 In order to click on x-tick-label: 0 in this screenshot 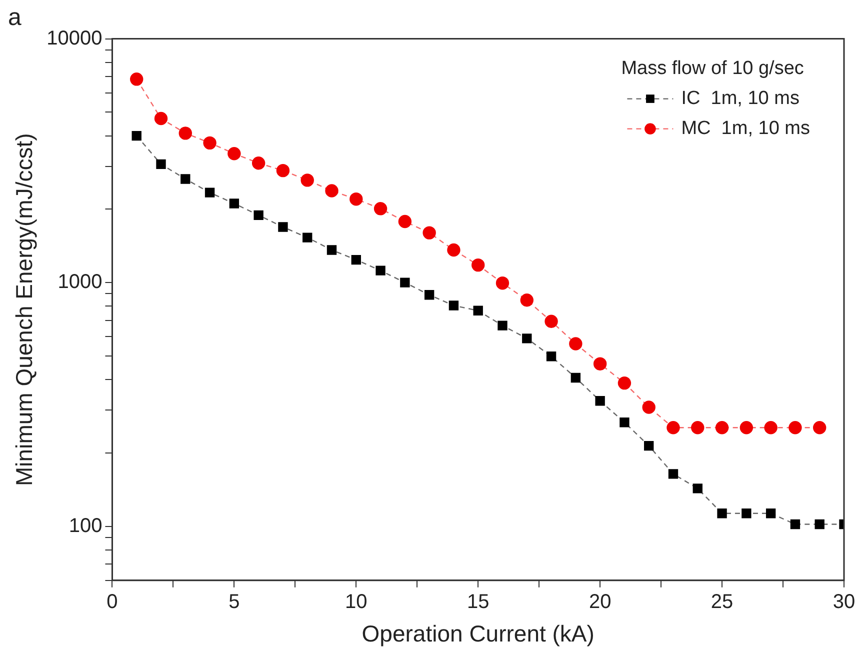, I will do `click(112, 601)`.